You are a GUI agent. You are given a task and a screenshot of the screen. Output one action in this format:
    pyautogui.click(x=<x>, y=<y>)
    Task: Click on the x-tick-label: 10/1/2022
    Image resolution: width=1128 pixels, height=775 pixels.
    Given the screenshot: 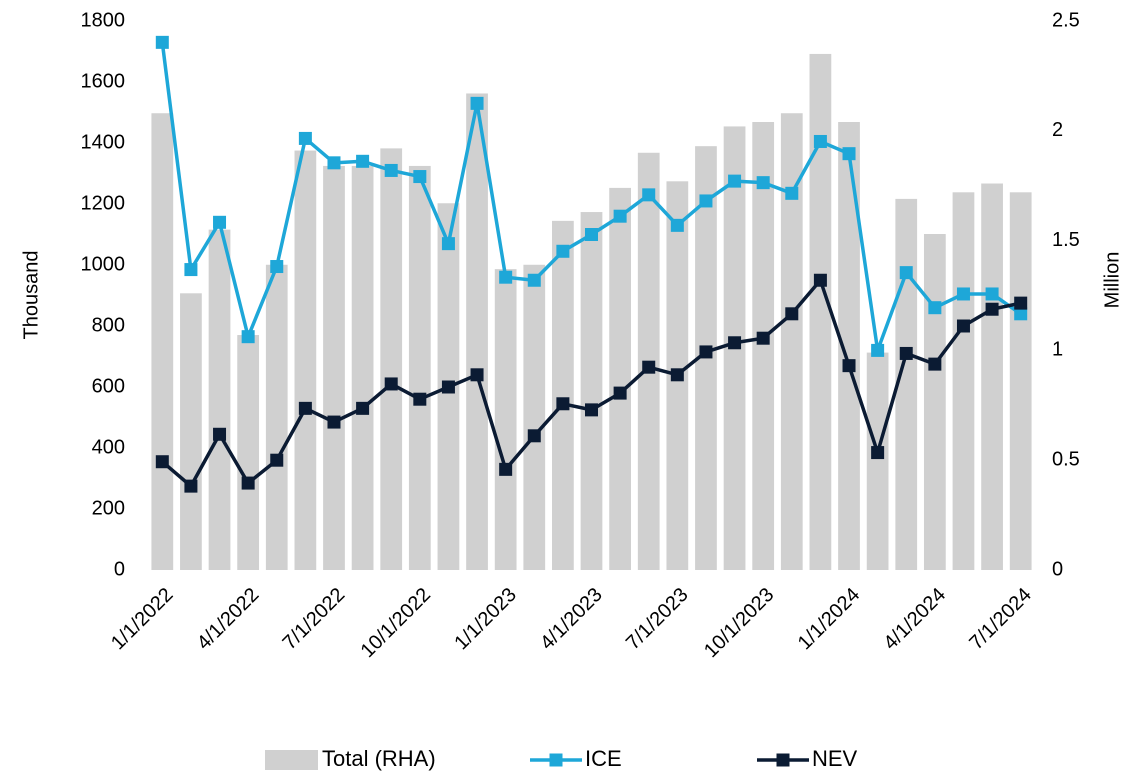 What is the action you would take?
    pyautogui.click(x=396, y=623)
    